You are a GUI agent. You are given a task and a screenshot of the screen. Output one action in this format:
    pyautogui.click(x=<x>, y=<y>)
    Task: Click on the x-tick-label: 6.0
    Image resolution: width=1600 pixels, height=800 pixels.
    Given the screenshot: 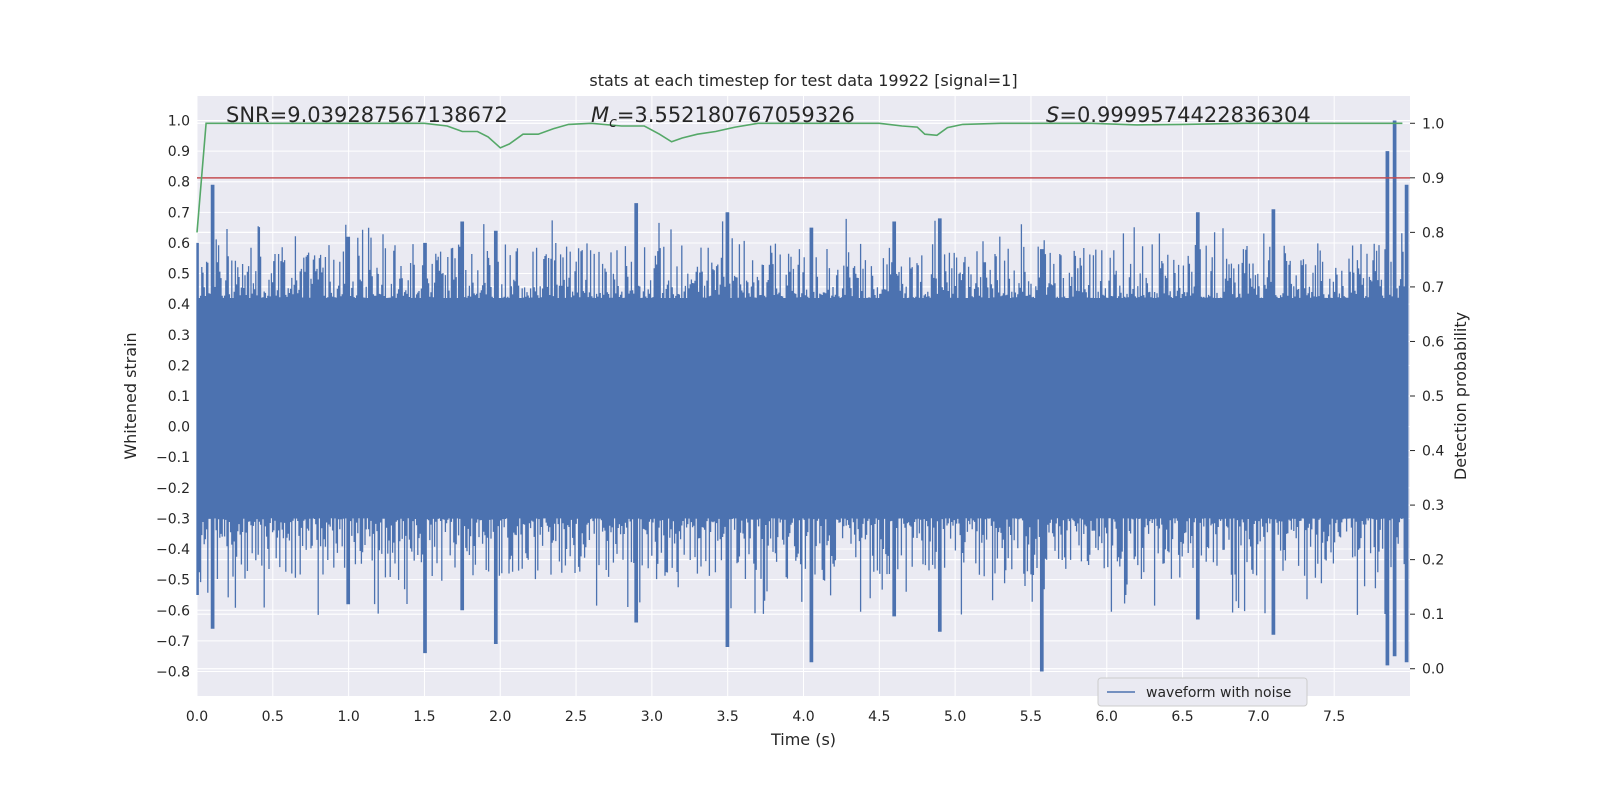 What is the action you would take?
    pyautogui.click(x=1107, y=717)
    